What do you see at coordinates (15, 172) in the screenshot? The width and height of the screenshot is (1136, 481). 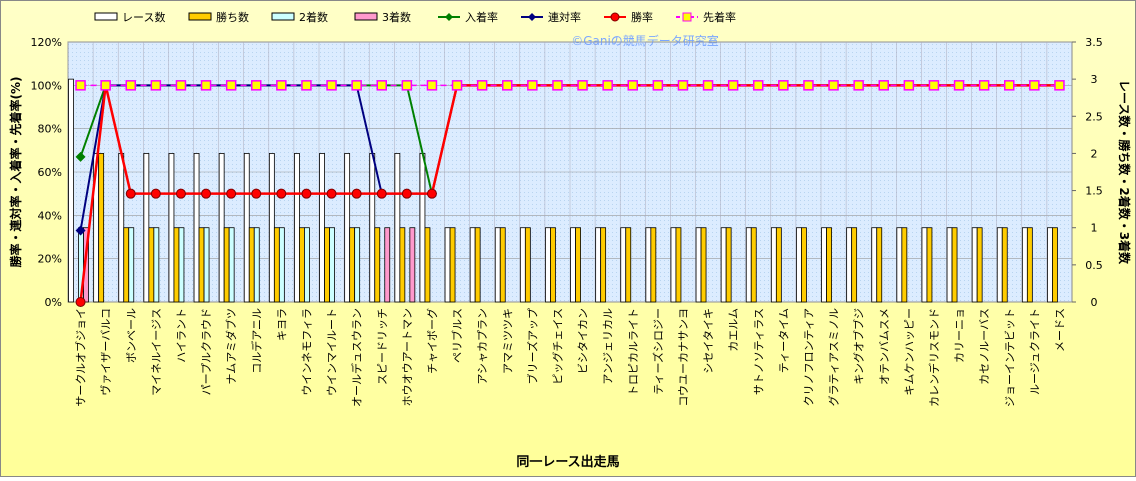 I see `y-axis-label: 勝率・連対率・入着率・先着率(%)` at bounding box center [15, 172].